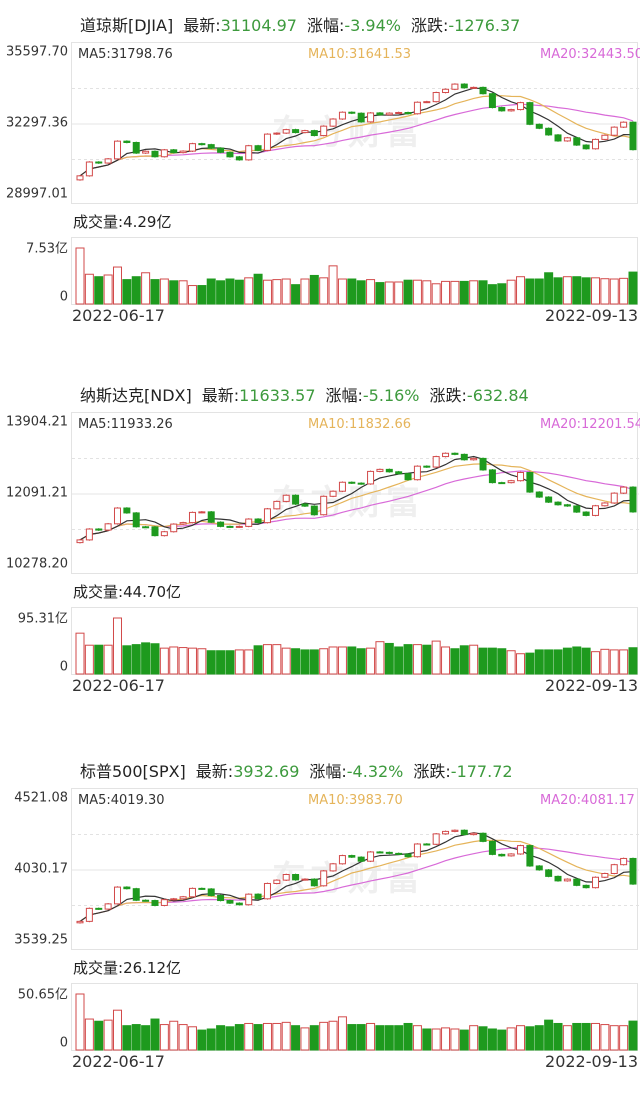 This screenshot has height=1116, width=640. I want to click on latest-value: 3932.69, so click(266, 771).